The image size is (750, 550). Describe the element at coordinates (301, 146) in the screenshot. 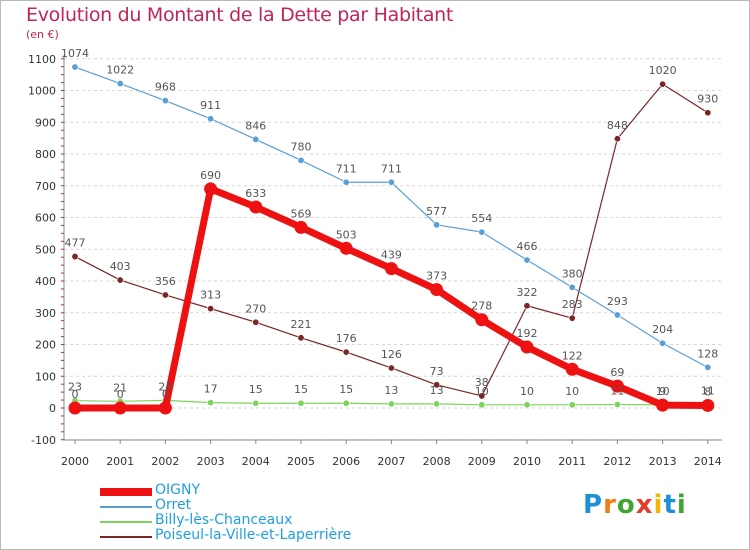

I see `data-label-orret: 780` at that location.